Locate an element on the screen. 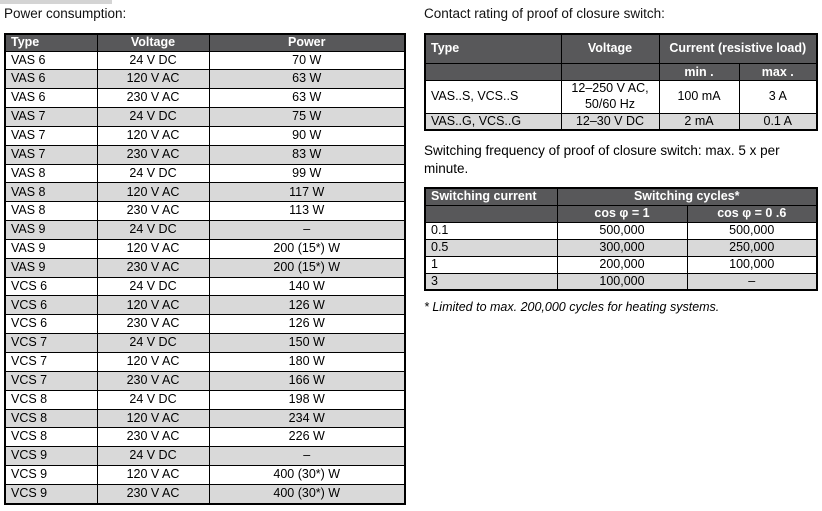 The image size is (822, 511). table-row: VAS 9 230 V AC 200 (15*) W is located at coordinates (205, 267).